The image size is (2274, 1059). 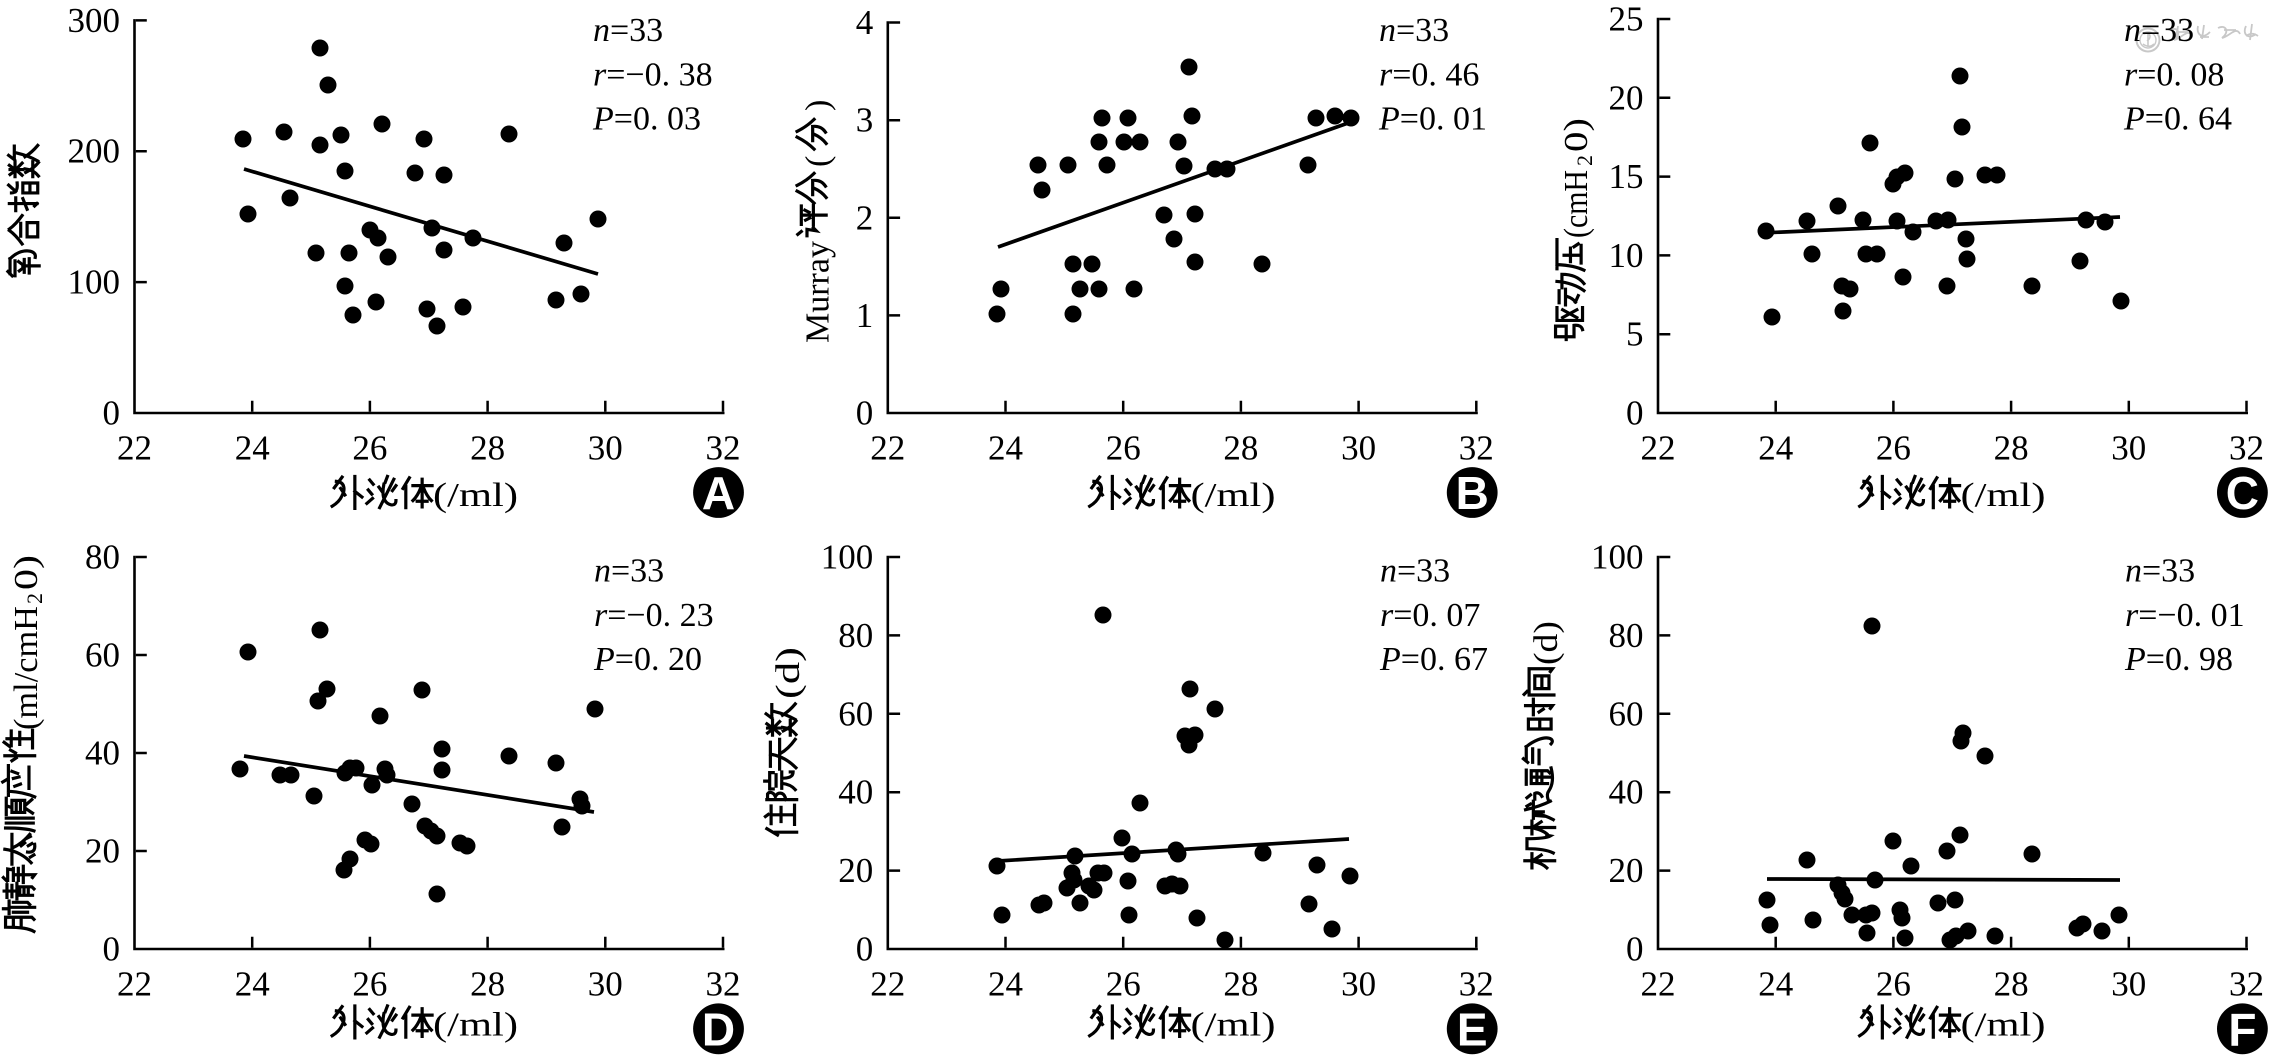 What do you see at coordinates (1429, 74) in the screenshot?
I see `svg-text: r=0. 46` at bounding box center [1429, 74].